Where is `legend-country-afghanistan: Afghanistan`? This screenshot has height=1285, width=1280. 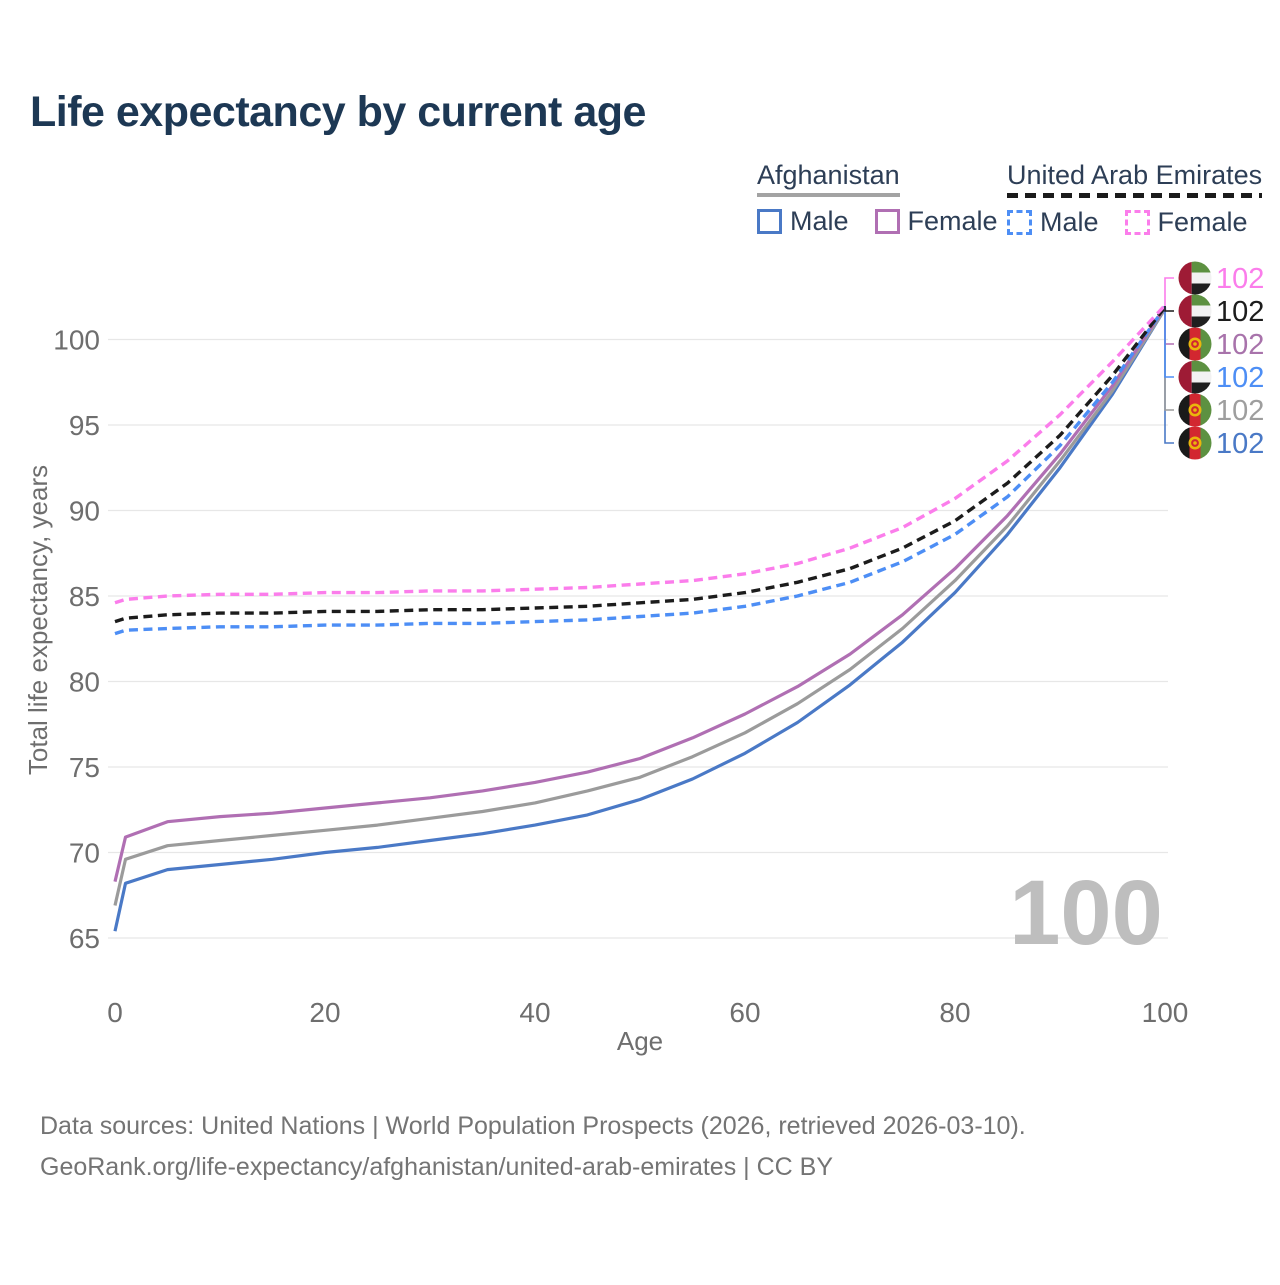 legend-country-afghanistan: Afghanistan is located at coordinates (828, 178).